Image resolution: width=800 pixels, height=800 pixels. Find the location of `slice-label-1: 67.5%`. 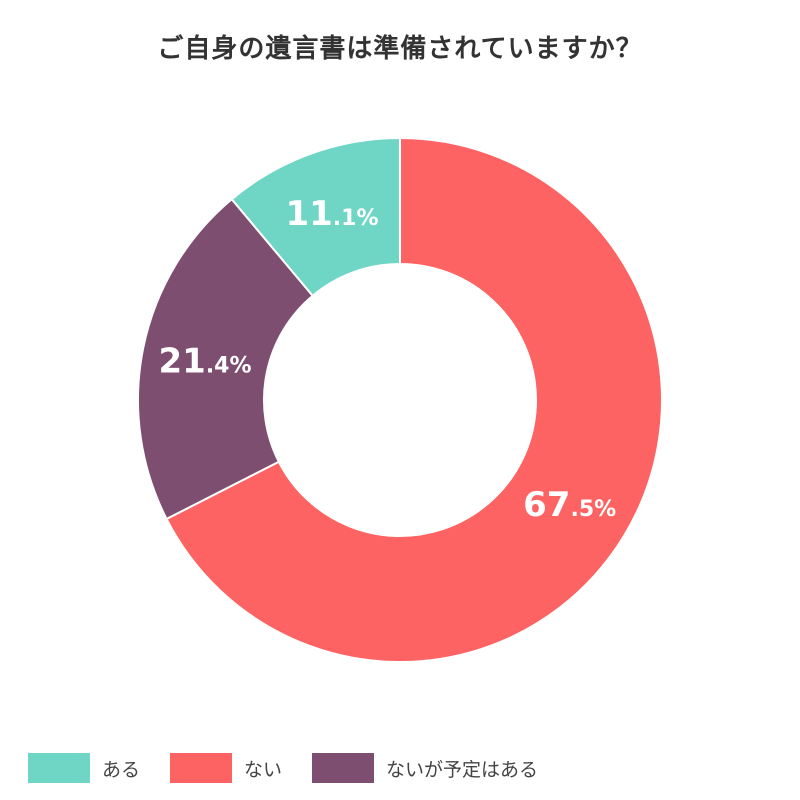

slice-label-1: 67.5% is located at coordinates (569, 505).